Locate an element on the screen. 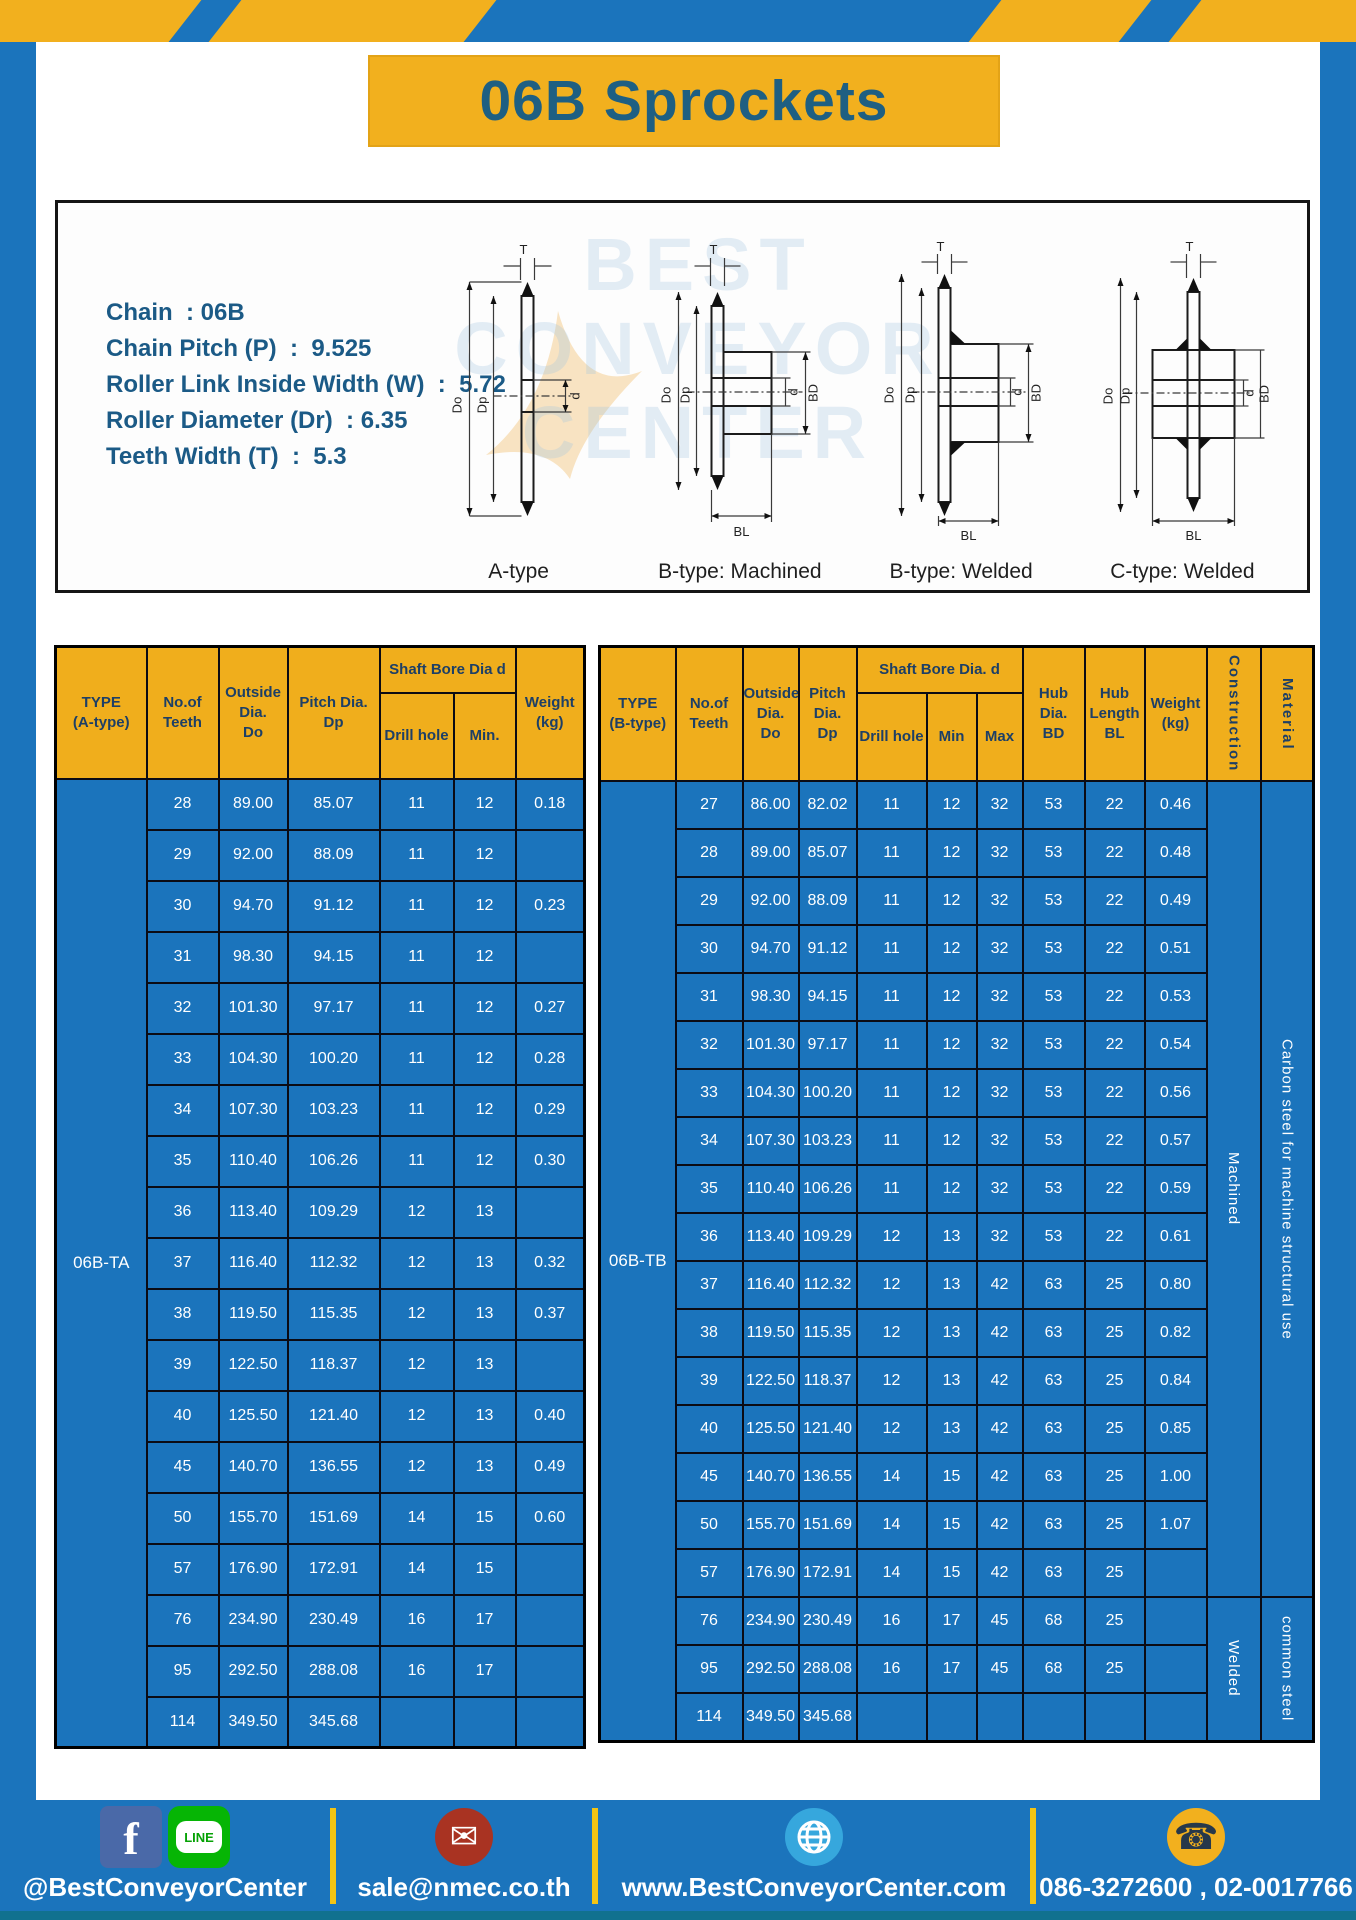 The width and height of the screenshot is (1356, 1920). phone-icon: ☎ is located at coordinates (1196, 1837).